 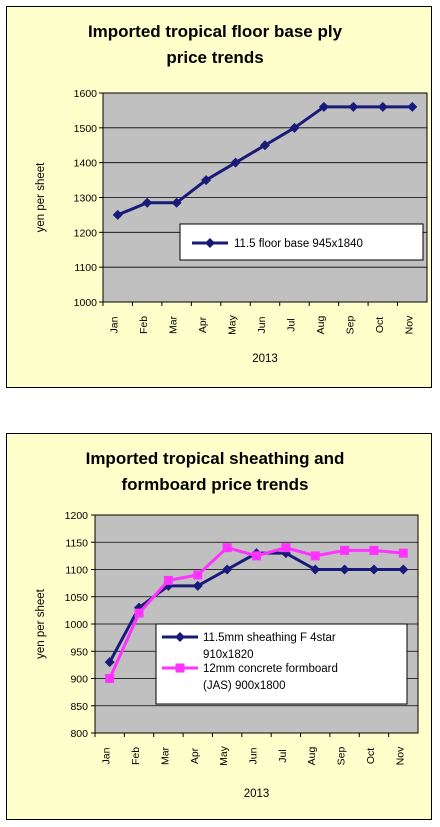 What do you see at coordinates (244, 686) in the screenshot?
I see `legend-label-line-2: (JAS) 900x1800` at bounding box center [244, 686].